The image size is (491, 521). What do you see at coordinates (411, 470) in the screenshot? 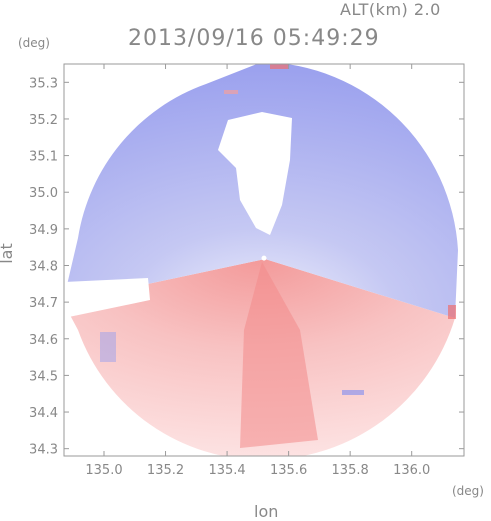
I see `x-tick-label: 136.0` at bounding box center [411, 470].